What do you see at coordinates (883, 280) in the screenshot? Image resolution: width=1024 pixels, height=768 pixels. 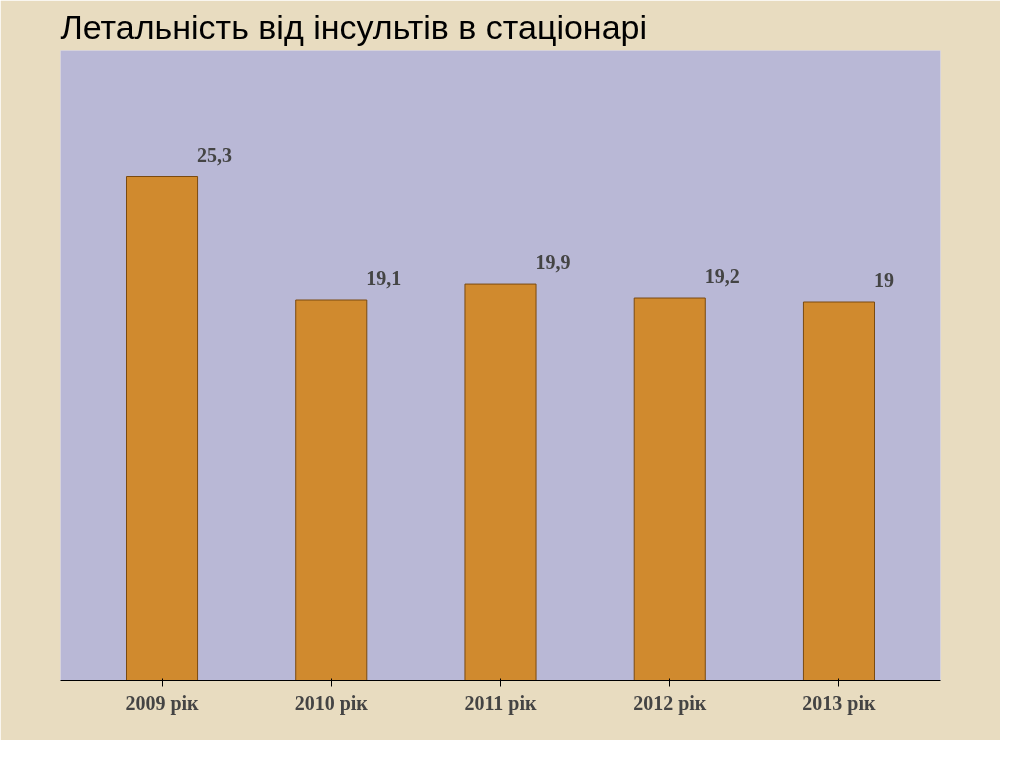 I see `data-label: 19` at bounding box center [883, 280].